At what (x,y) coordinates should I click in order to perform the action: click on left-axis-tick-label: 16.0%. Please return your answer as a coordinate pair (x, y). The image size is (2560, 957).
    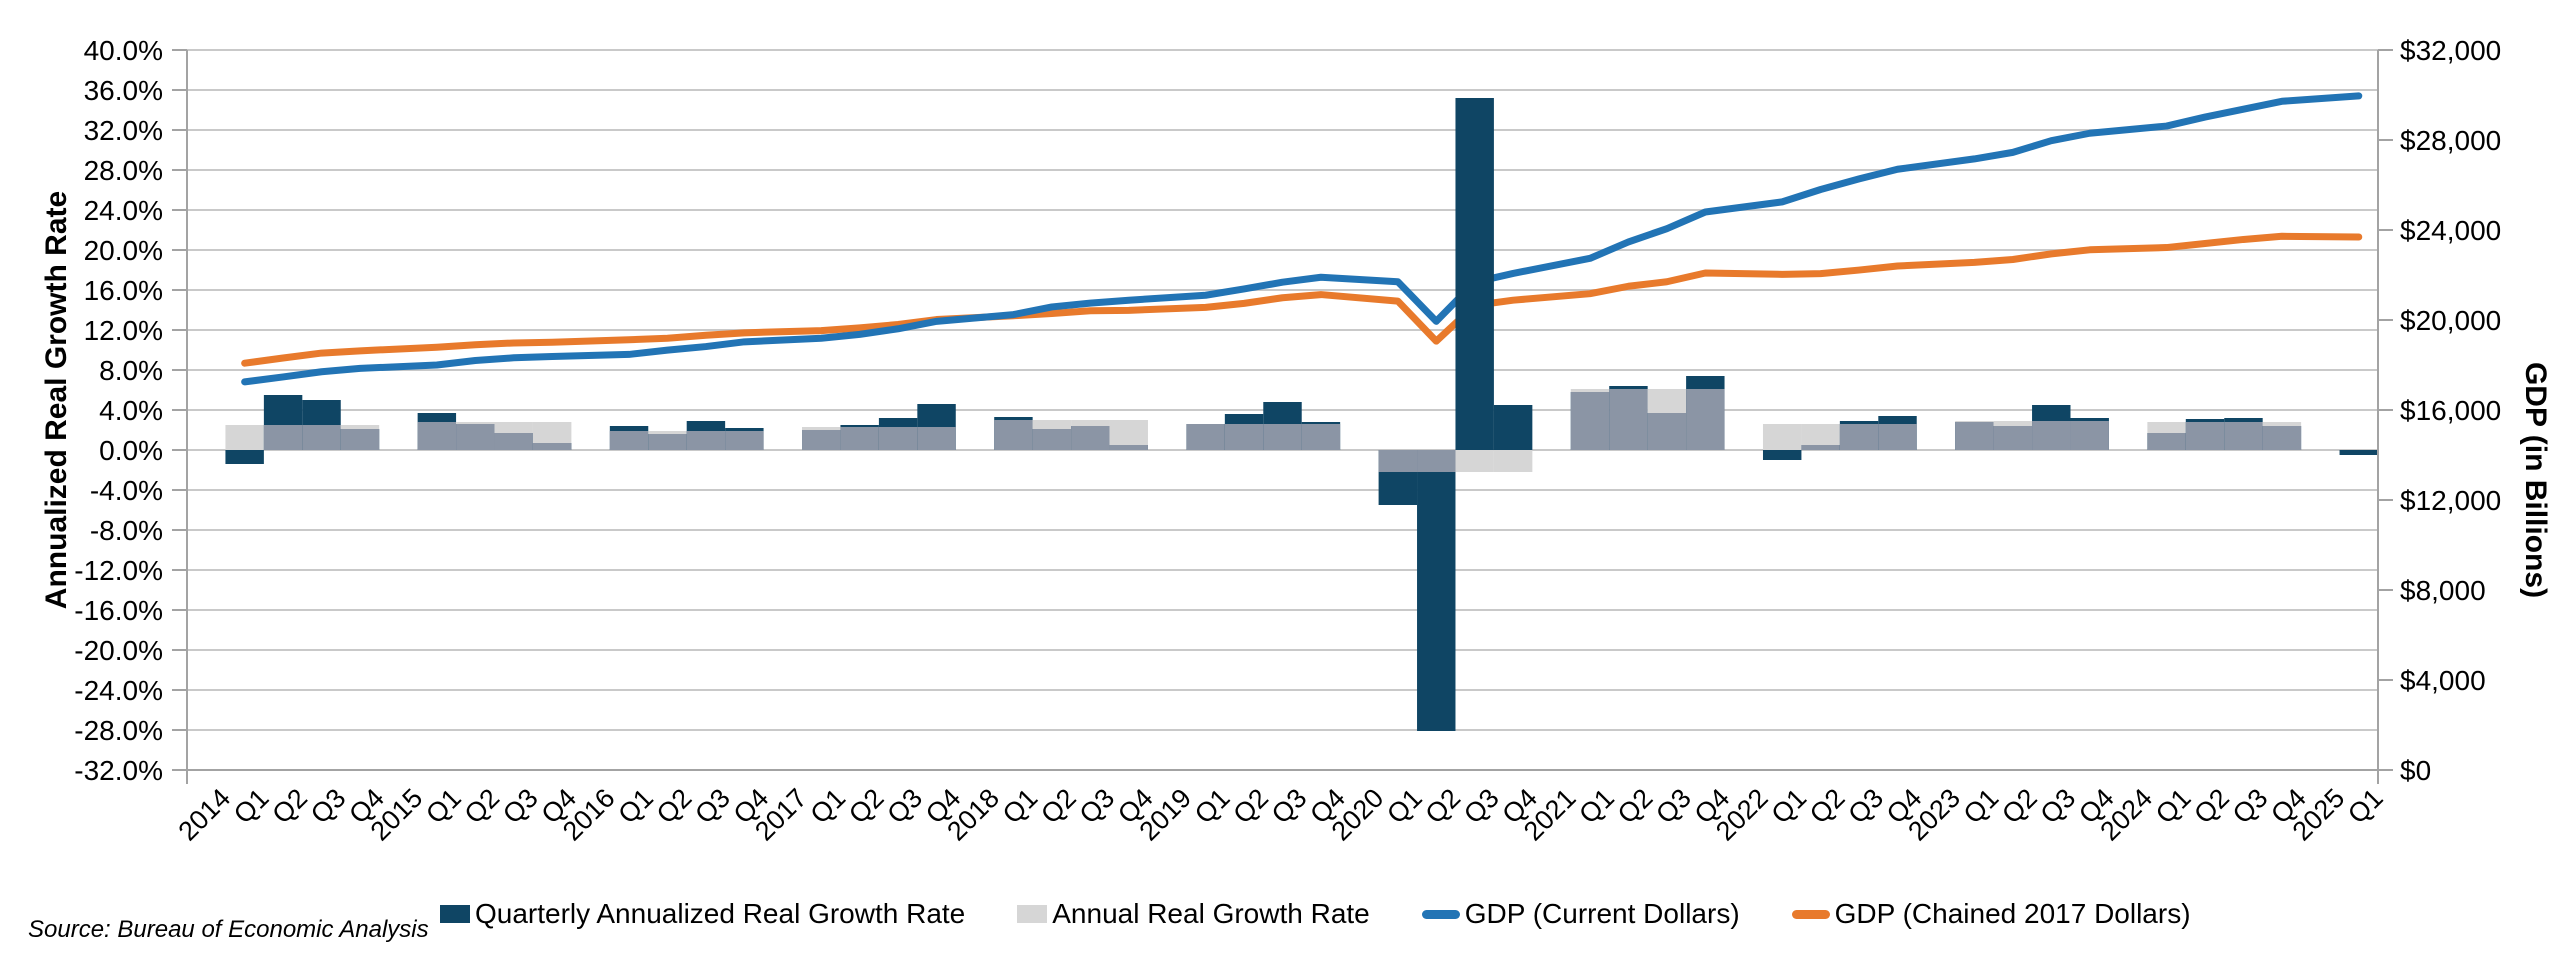
    Looking at the image, I should click on (123, 290).